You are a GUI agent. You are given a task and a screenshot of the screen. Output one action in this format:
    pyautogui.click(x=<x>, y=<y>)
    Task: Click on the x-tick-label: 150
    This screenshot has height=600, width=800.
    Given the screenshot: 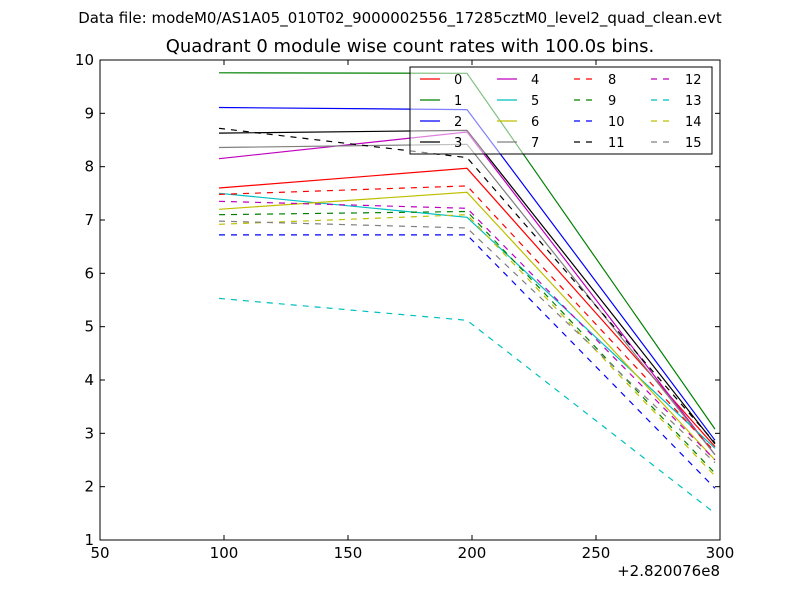 What is the action you would take?
    pyautogui.click(x=348, y=553)
    